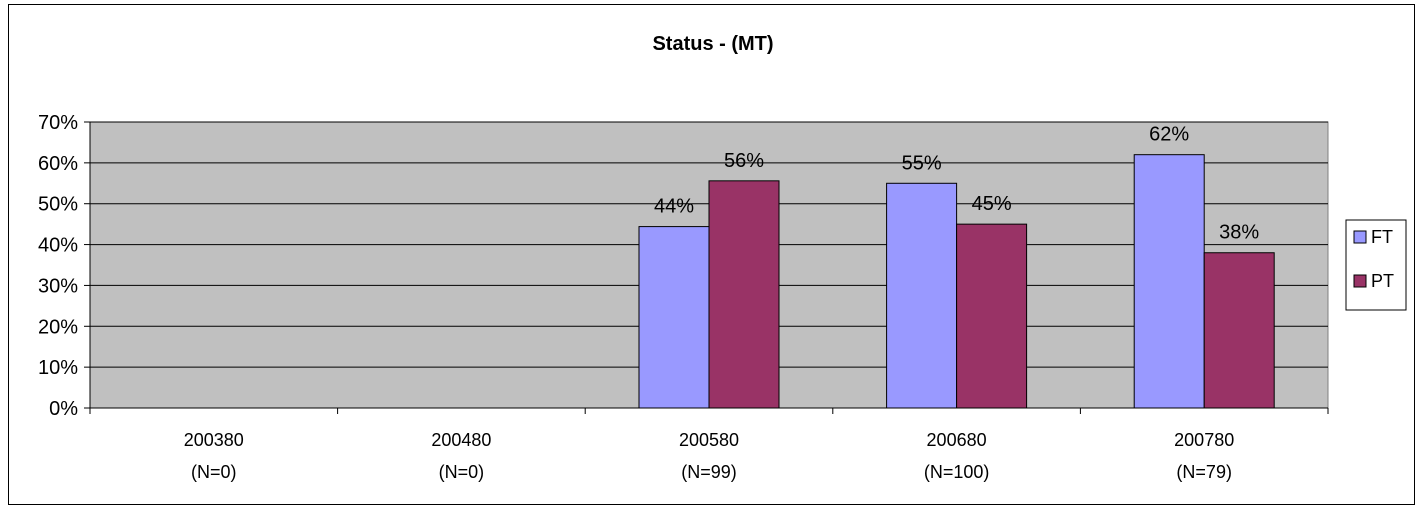 Image resolution: width=1423 pixels, height=512 pixels. I want to click on data-label-pt: 45%, so click(992, 204).